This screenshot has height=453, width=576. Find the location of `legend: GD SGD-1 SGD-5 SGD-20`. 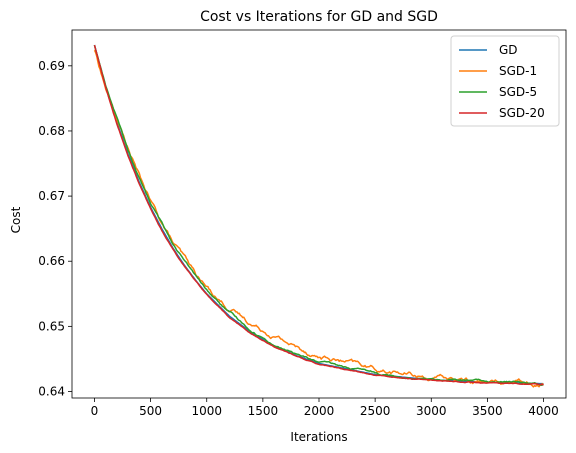

legend: GD SGD-1 SGD-5 SGD-20 is located at coordinates (505, 81).